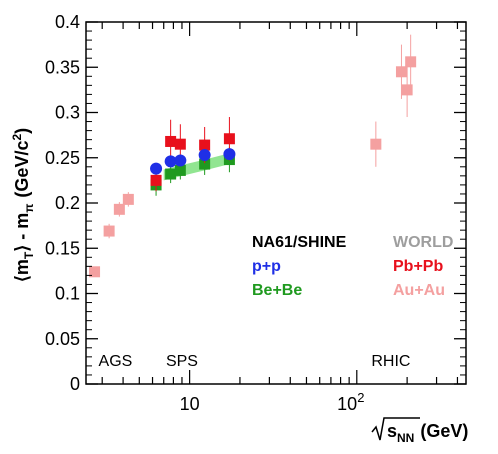  I want to click on y-tick-label: 0.1, so click(67, 294).